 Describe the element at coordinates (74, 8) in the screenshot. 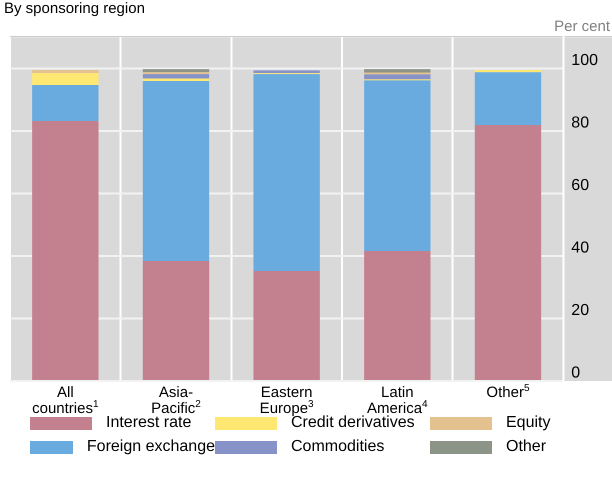

I see `chart-title: By sponsoring region` at that location.